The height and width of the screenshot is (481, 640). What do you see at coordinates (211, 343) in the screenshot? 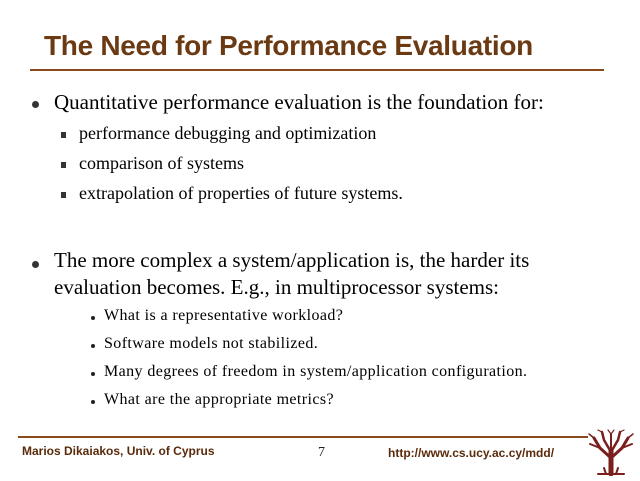
I see `bullet-2-sub-2: Software models not stabilized.` at bounding box center [211, 343].